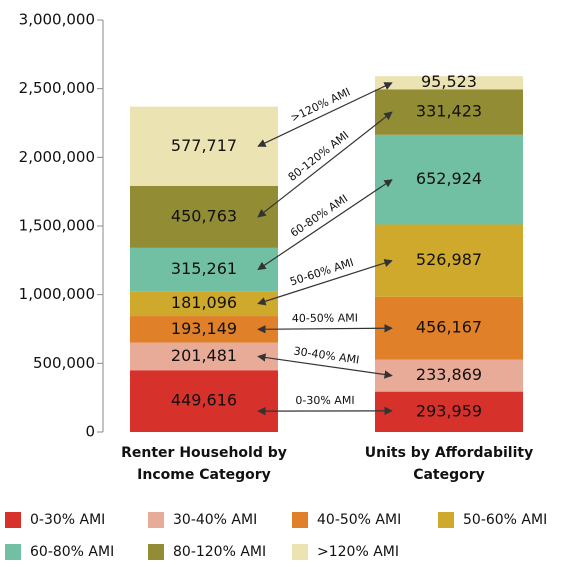  What do you see at coordinates (321, 104) in the screenshot?
I see `connector-label: >120% AMI` at bounding box center [321, 104].